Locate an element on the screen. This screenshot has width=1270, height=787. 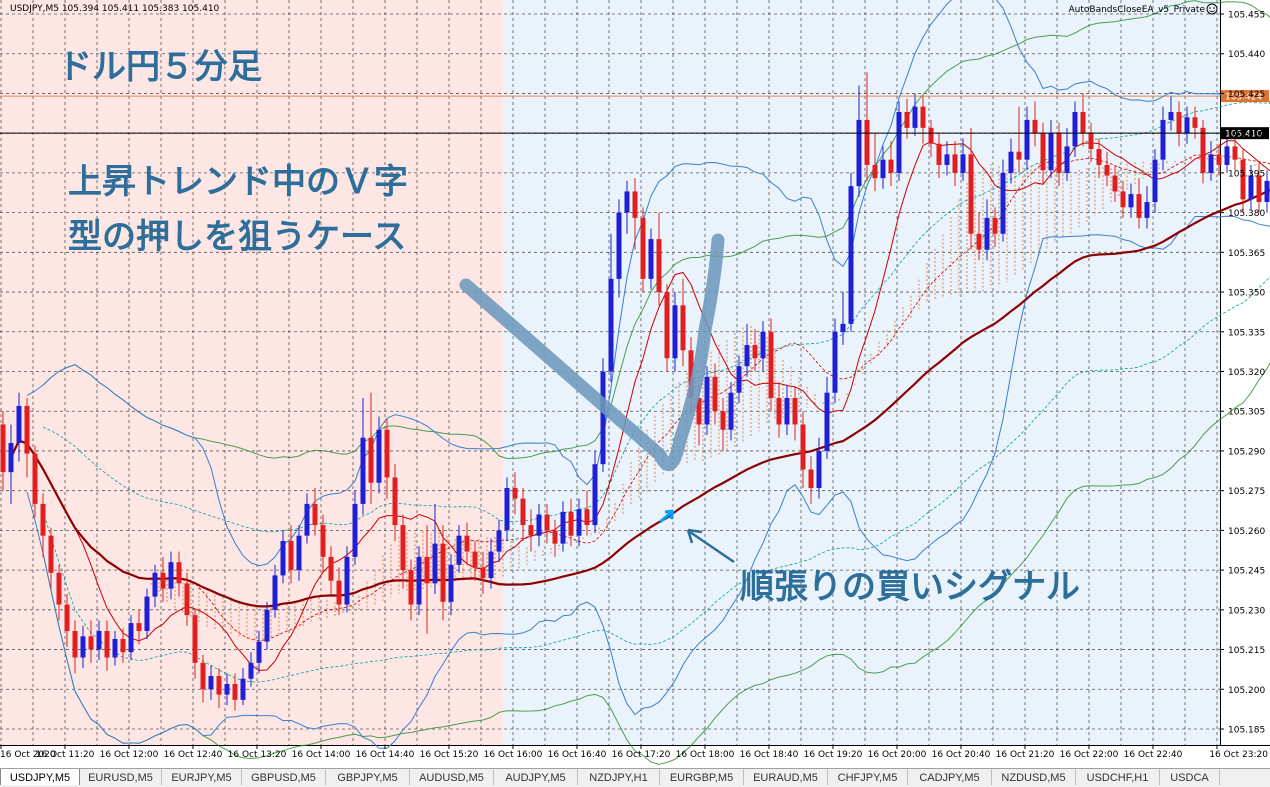
y-tick-label-6: 105.365 is located at coordinates (1246, 254).